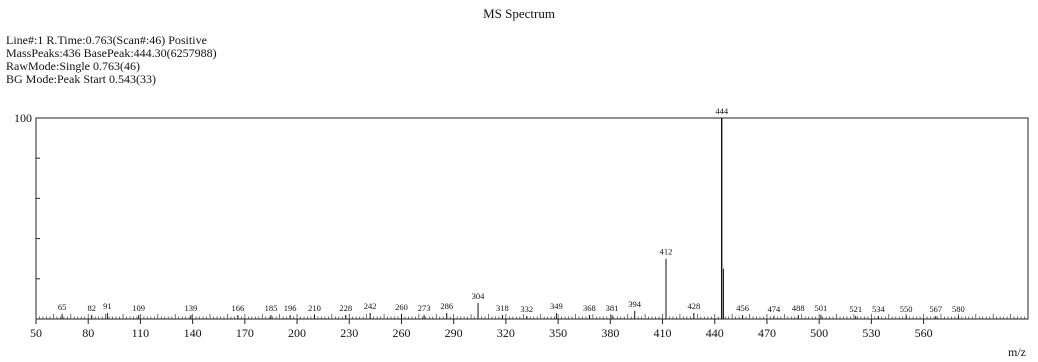  What do you see at coordinates (612, 308) in the screenshot?
I see `peak-label: 381` at bounding box center [612, 308].